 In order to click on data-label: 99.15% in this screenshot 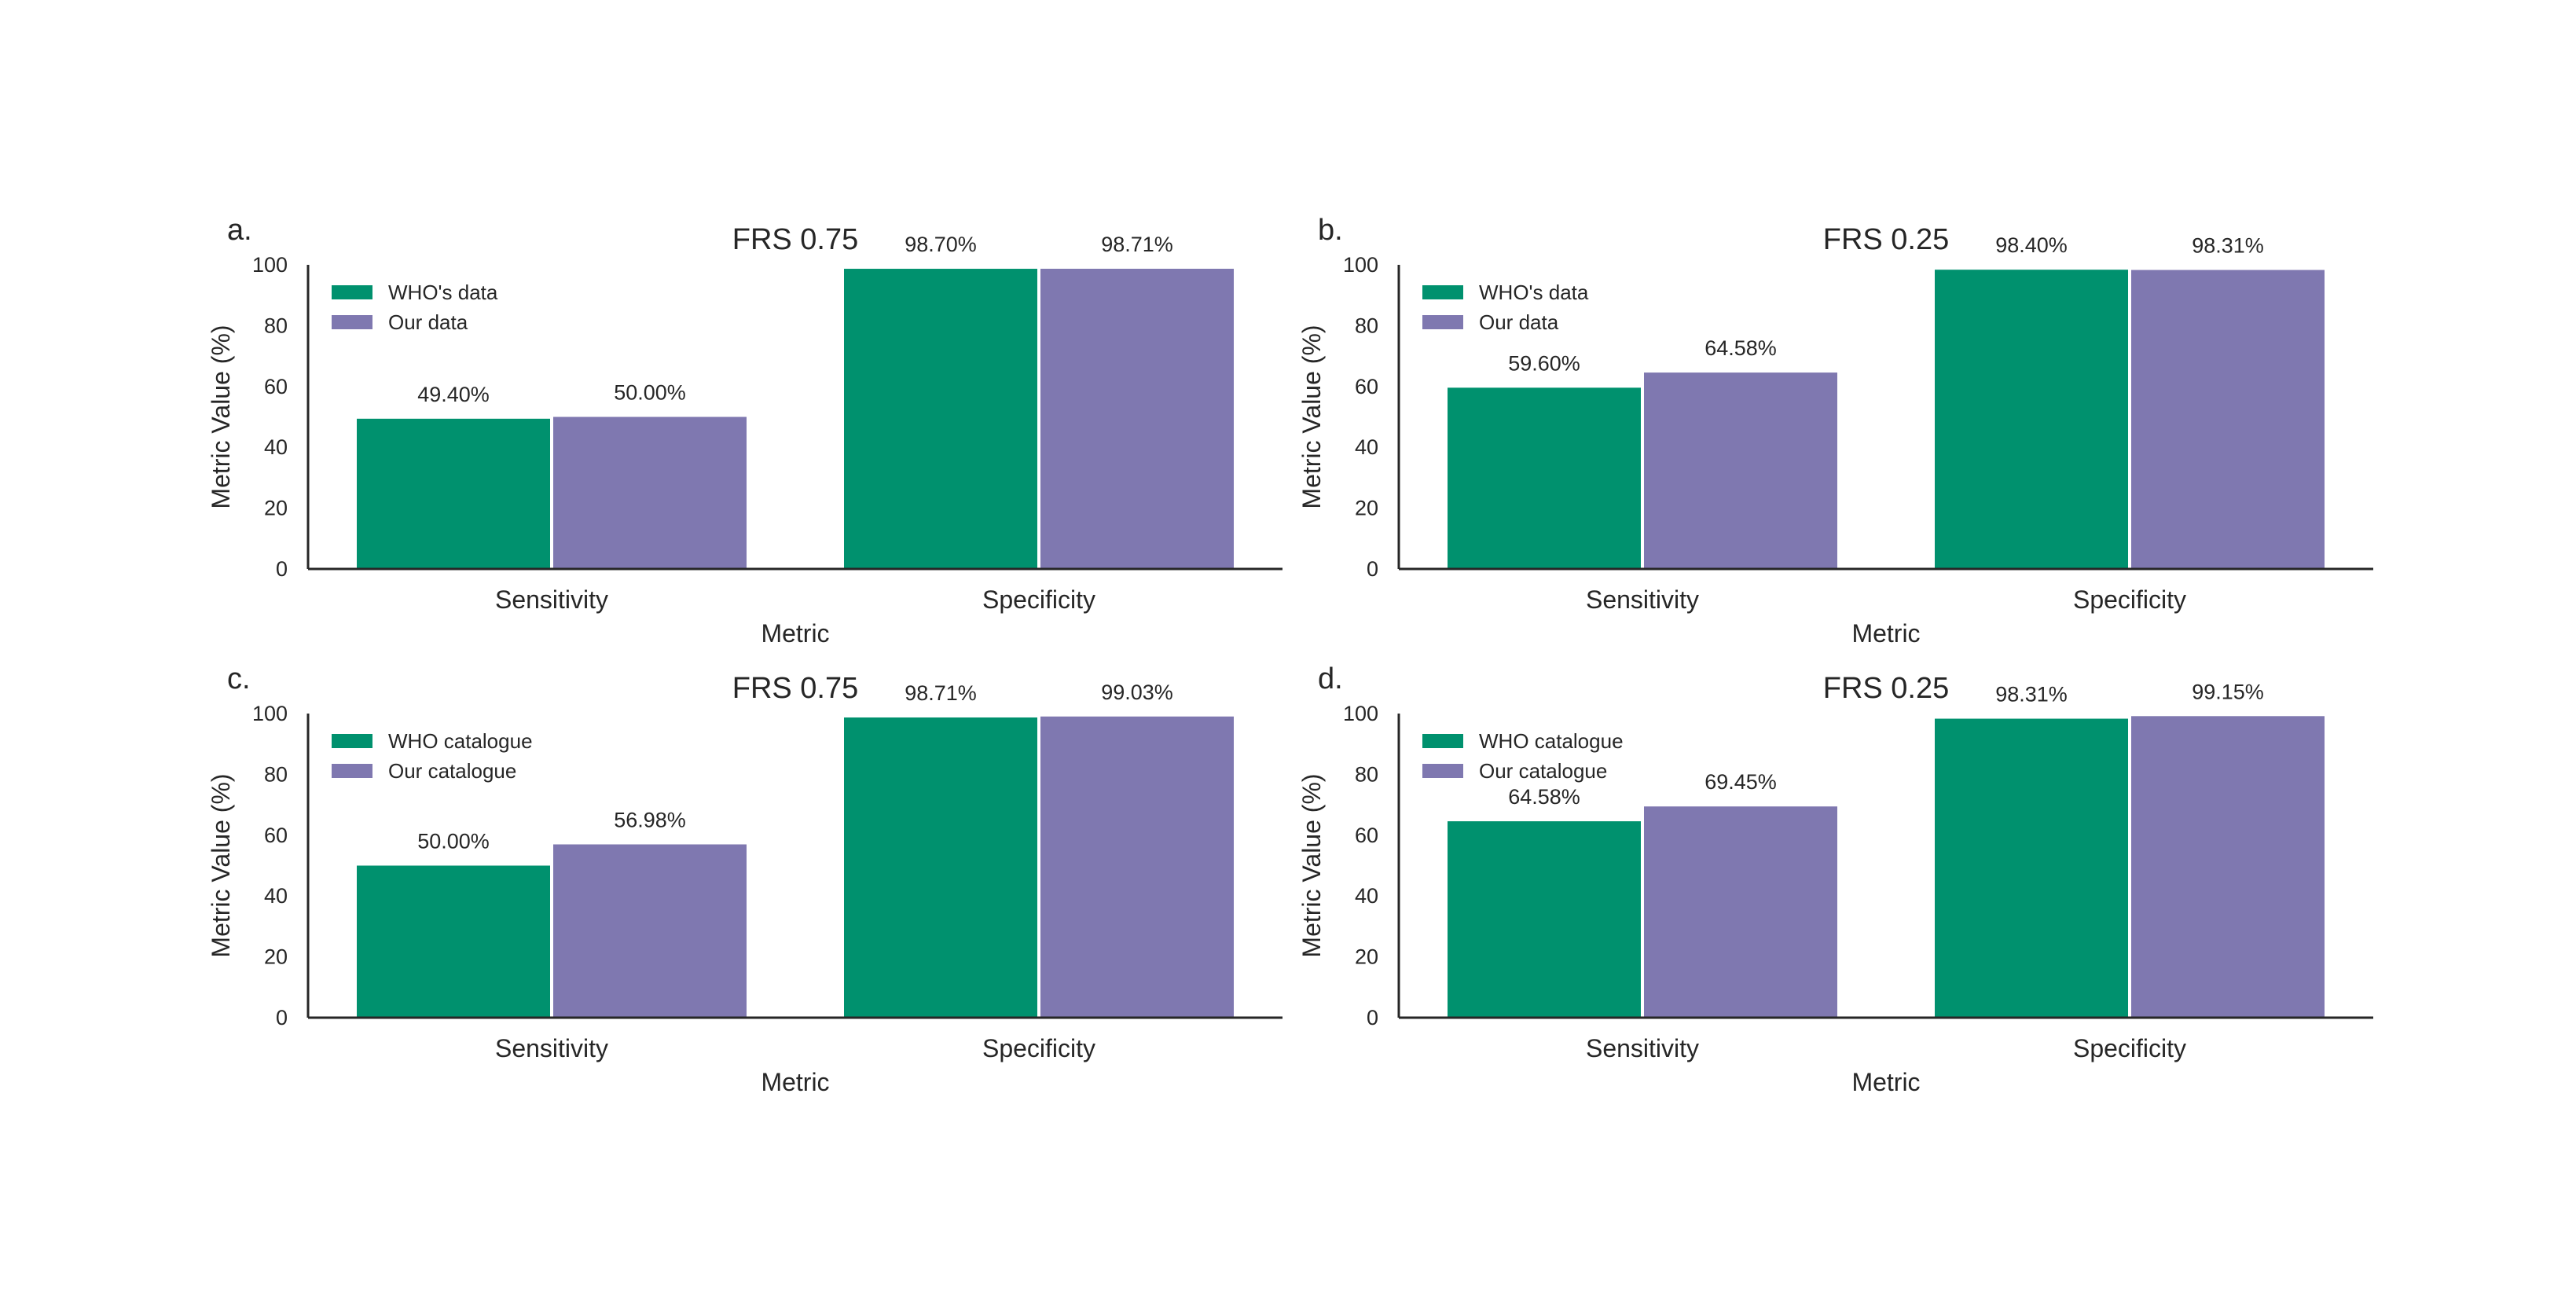, I will do `click(2228, 691)`.